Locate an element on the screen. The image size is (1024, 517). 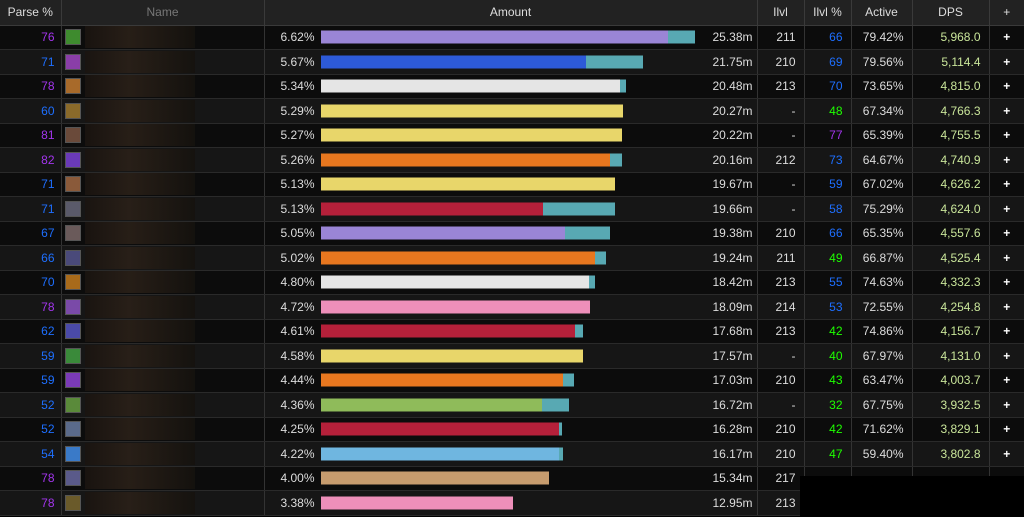
table-row: 71 5.13% 19.66m -58 75.29% 4,624.0 + is located at coordinates (512, 209).